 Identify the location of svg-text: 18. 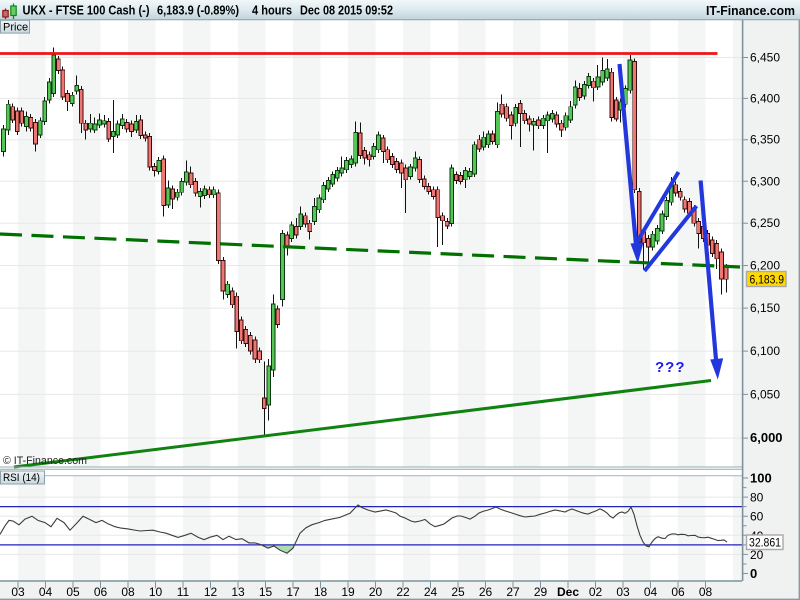
(321, 592).